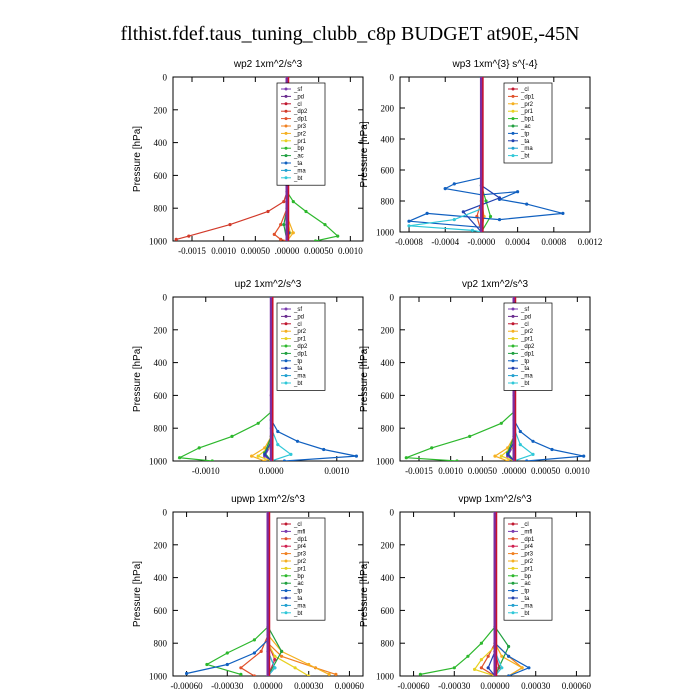 This screenshot has width=700, height=700. I want to click on legend-entry: _cl, so click(297, 105).